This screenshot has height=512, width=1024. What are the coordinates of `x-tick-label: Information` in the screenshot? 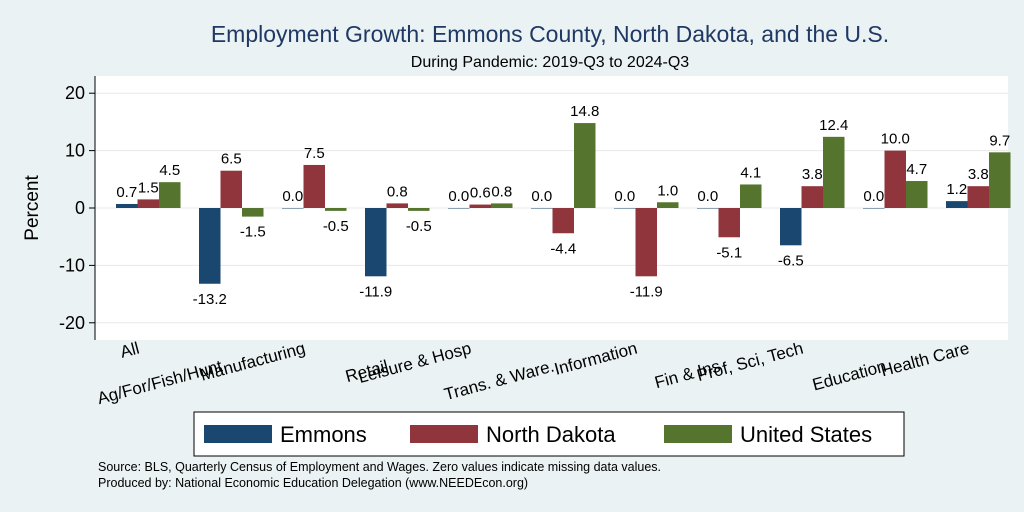 It's located at (595, 359).